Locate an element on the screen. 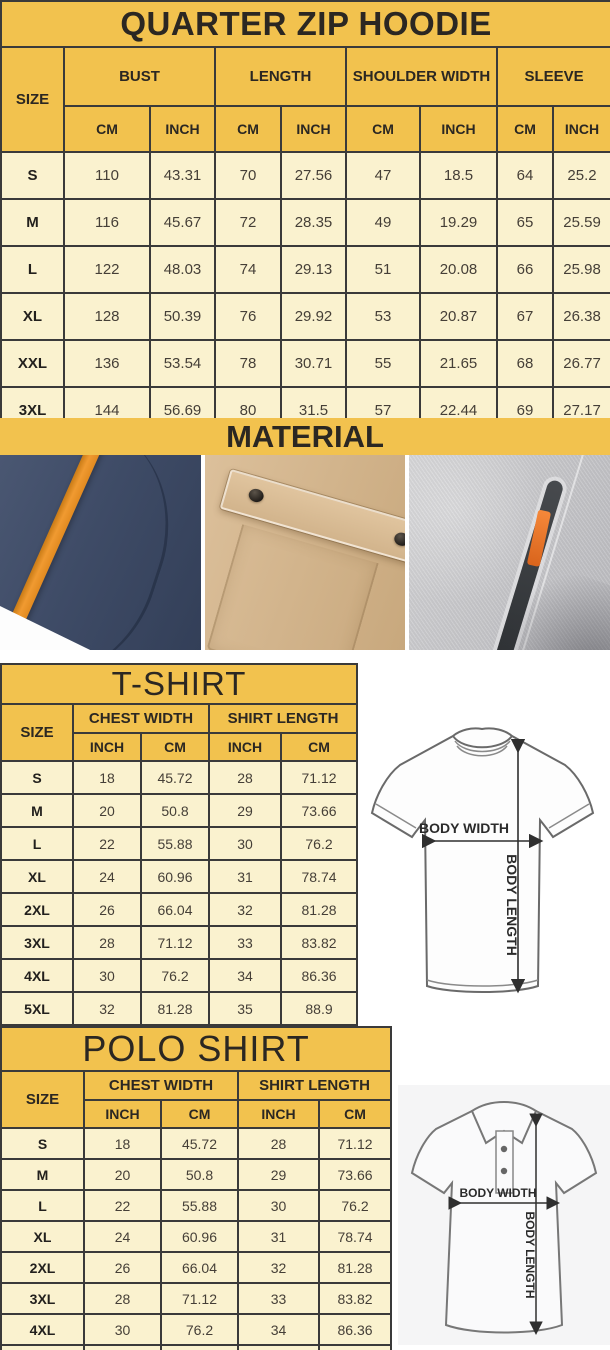 This screenshot has width=610, height=1350. table-row: M 116 45.67 72 28.35 49 19.29 65 25.59 is located at coordinates (305, 222).